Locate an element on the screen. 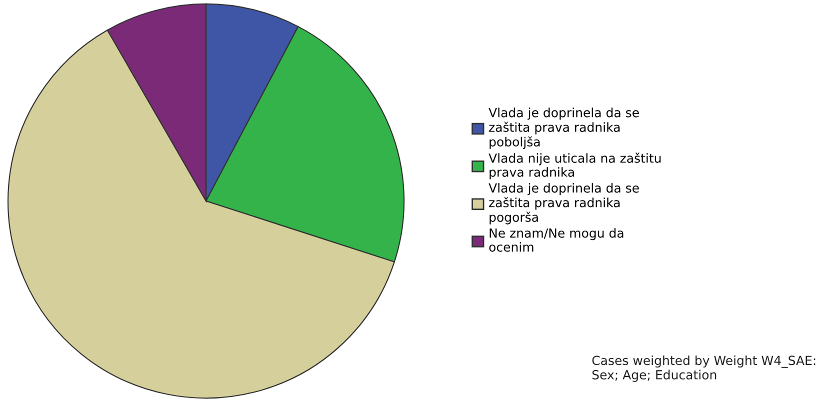 This screenshot has width=816, height=402. text: Cases weighted by Weight W4_SAE: Sex; Age; Education is located at coordinates (704, 368).